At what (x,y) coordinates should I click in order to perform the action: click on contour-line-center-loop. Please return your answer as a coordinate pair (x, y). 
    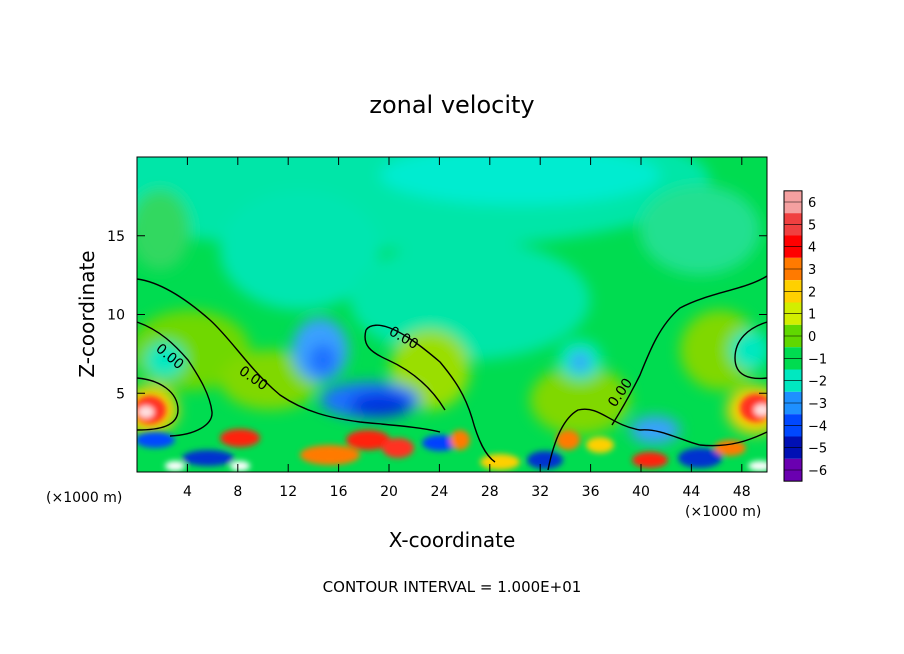
    Looking at the image, I should click on (405, 370).